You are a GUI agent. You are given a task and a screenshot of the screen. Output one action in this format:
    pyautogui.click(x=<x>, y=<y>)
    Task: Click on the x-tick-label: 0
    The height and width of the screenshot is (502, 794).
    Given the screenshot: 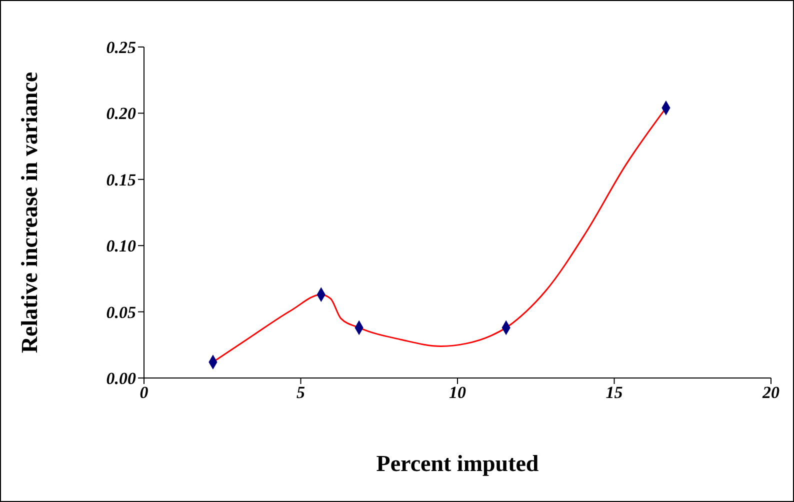 What is the action you would take?
    pyautogui.click(x=144, y=392)
    